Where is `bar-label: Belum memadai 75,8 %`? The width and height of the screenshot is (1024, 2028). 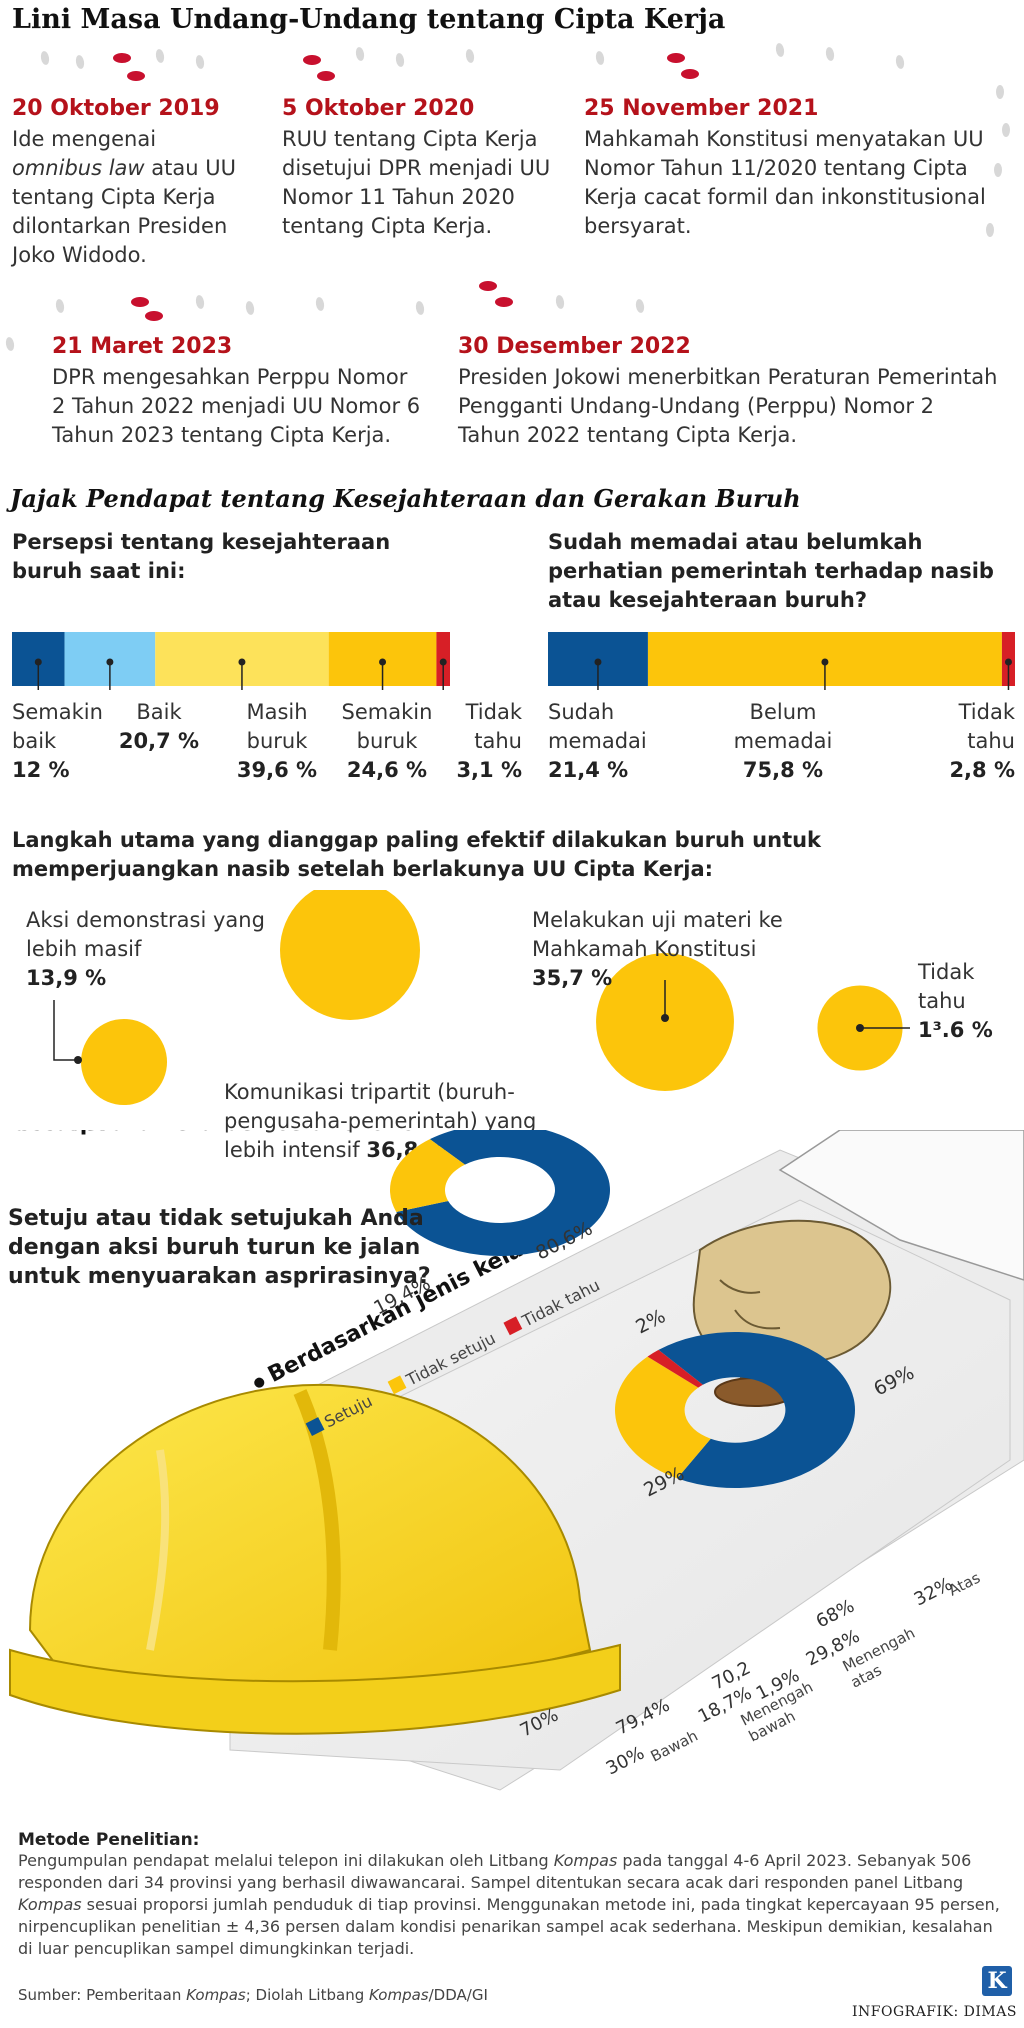
bar-label: Belum memadai 75,8 % is located at coordinates (783, 741).